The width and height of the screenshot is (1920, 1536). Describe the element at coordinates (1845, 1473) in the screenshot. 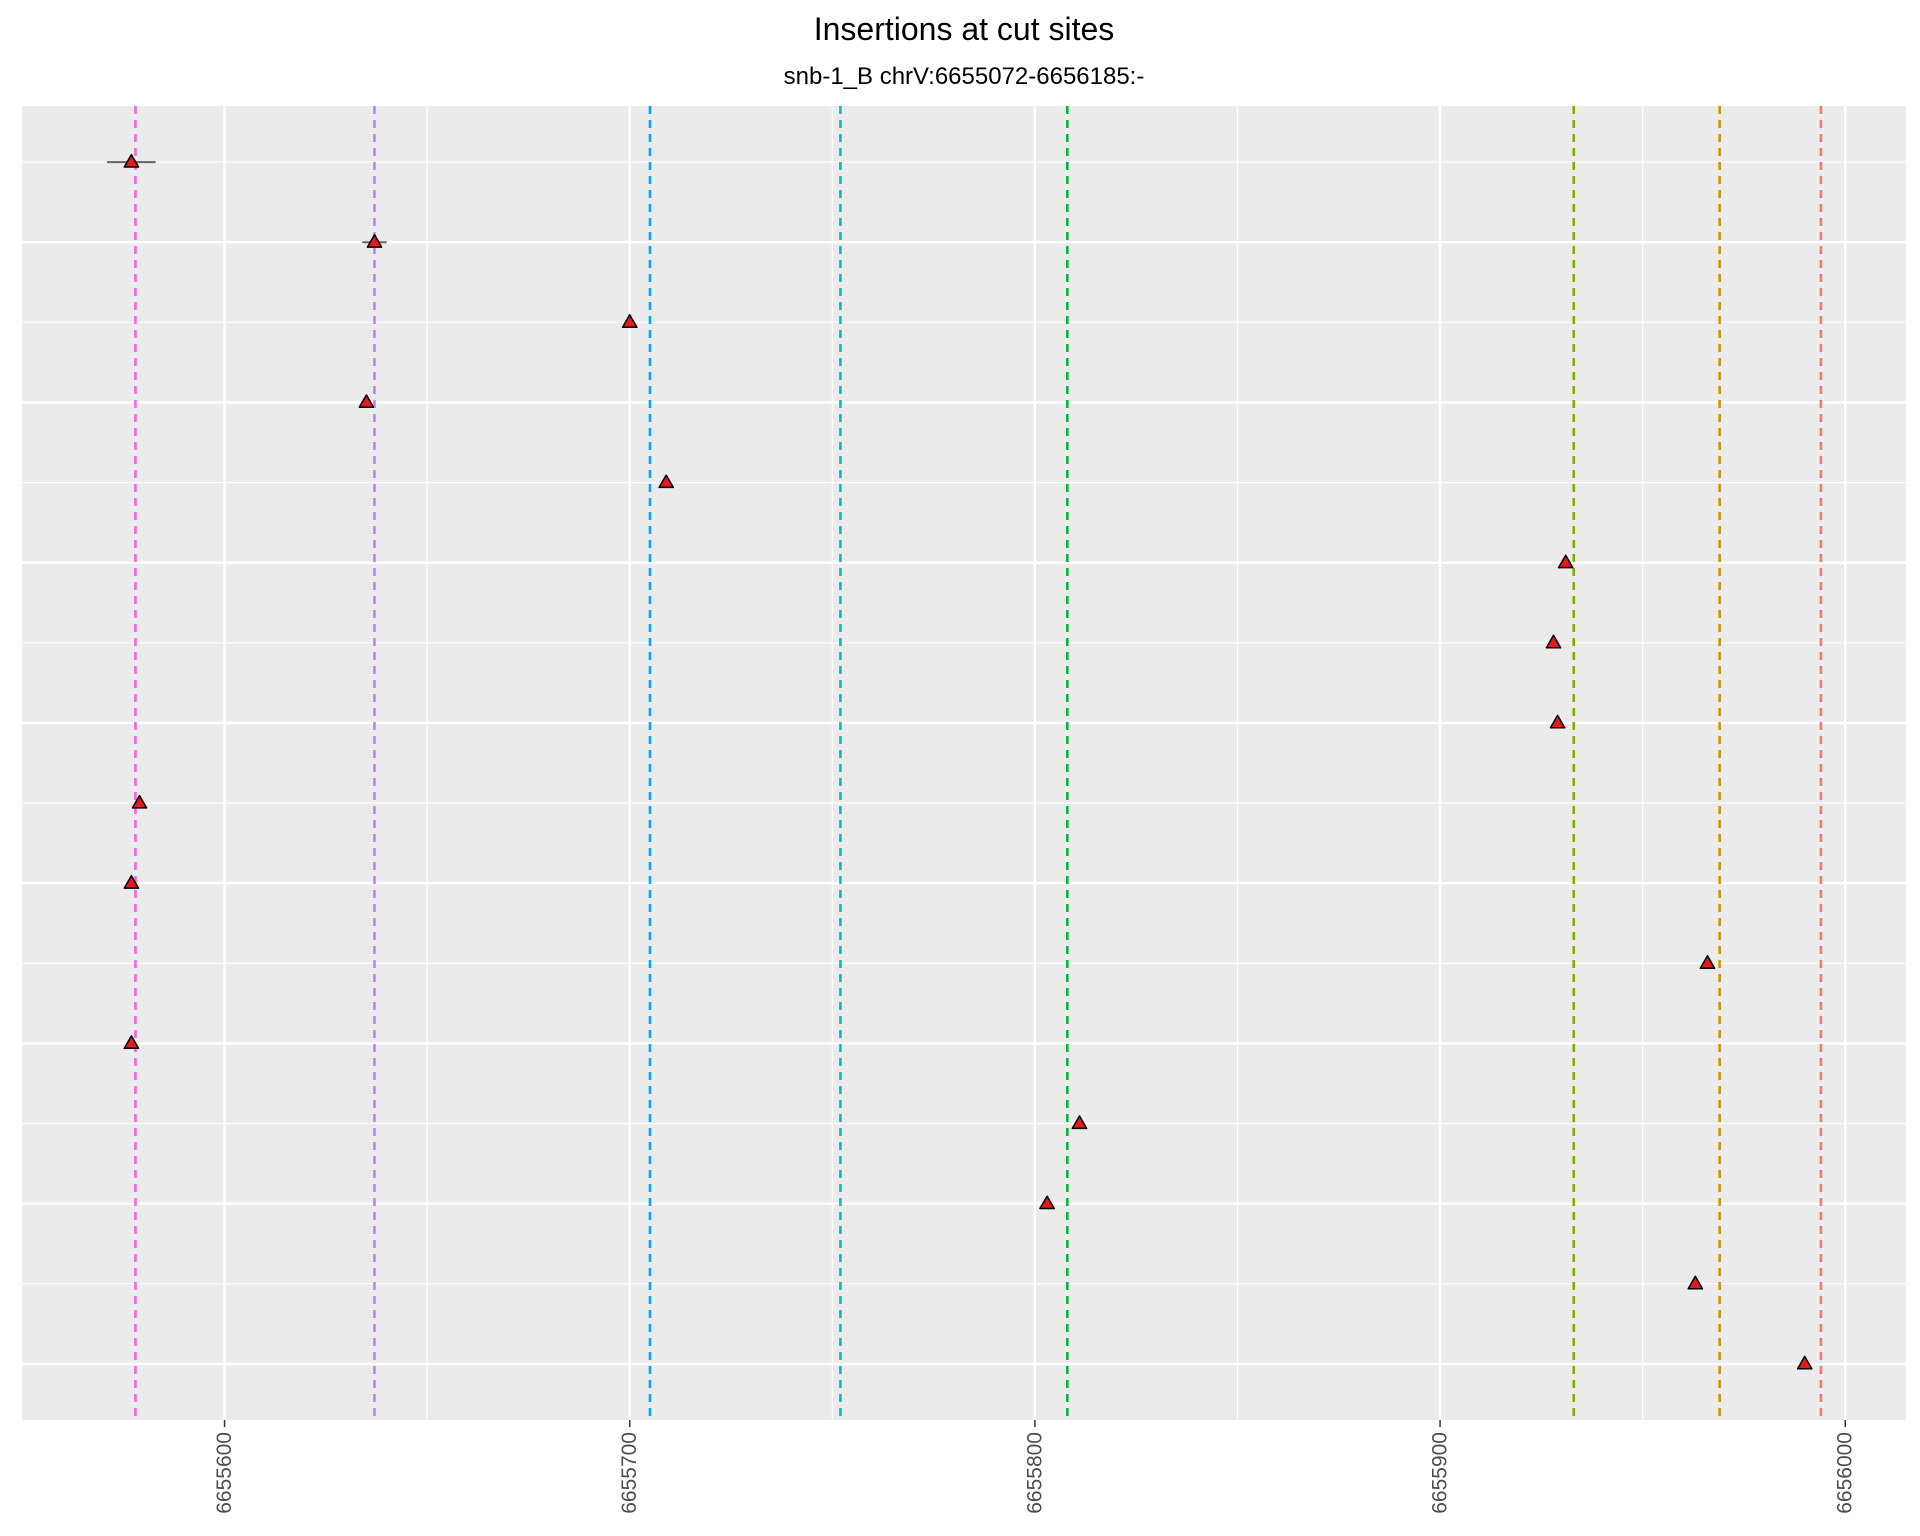

I see `x-tick-label: 6656000` at that location.